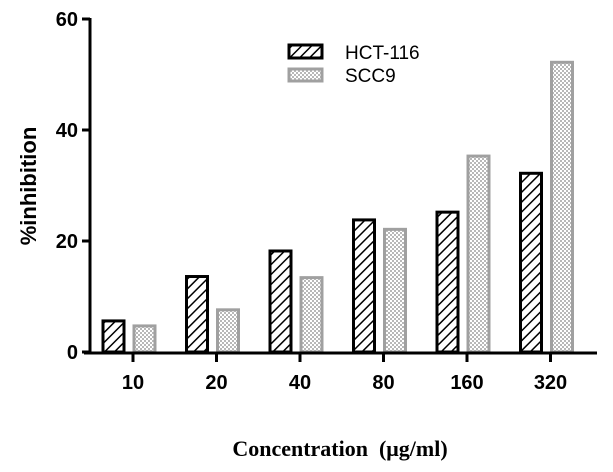 The height and width of the screenshot is (472, 613). What do you see at coordinates (339, 448) in the screenshot?
I see `x-axis-label: Concentration (μg/ml)` at bounding box center [339, 448].